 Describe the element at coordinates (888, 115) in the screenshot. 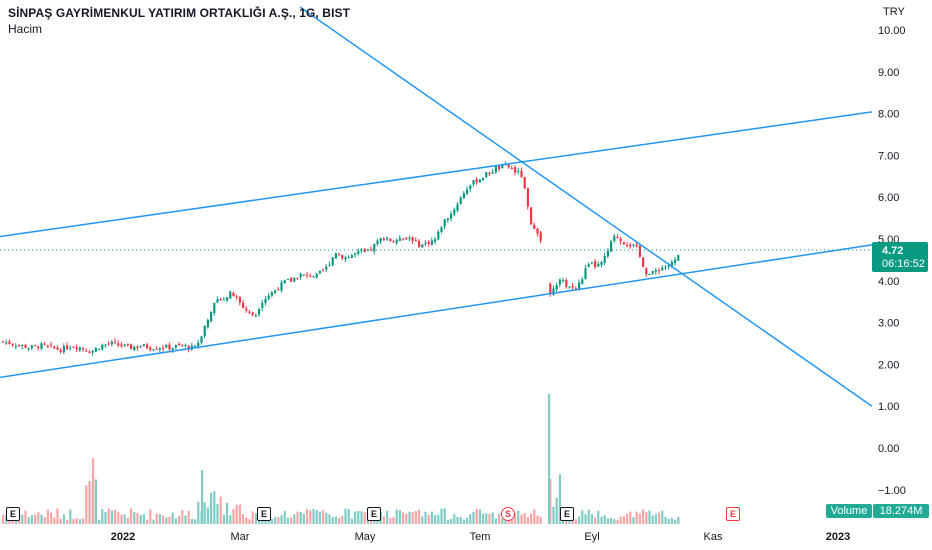

I see `price-tick-label: 8.00` at that location.